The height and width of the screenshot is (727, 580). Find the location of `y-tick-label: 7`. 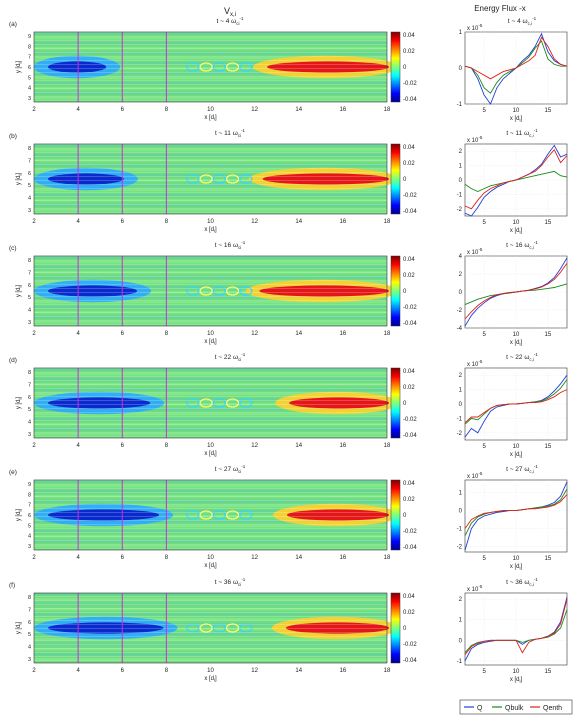

y-tick-label: 7 is located at coordinates (29, 161).